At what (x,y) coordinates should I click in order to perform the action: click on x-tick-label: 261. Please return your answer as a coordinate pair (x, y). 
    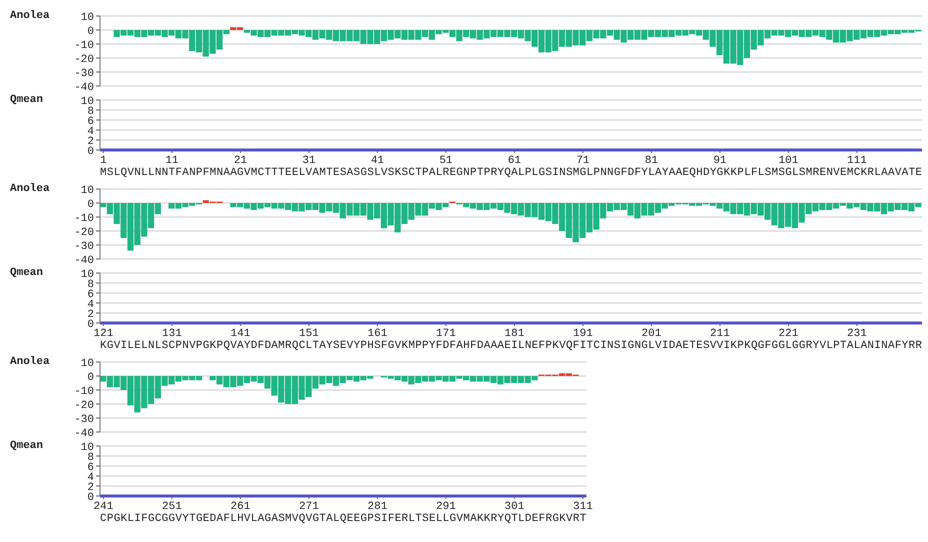
    Looking at the image, I should click on (240, 506).